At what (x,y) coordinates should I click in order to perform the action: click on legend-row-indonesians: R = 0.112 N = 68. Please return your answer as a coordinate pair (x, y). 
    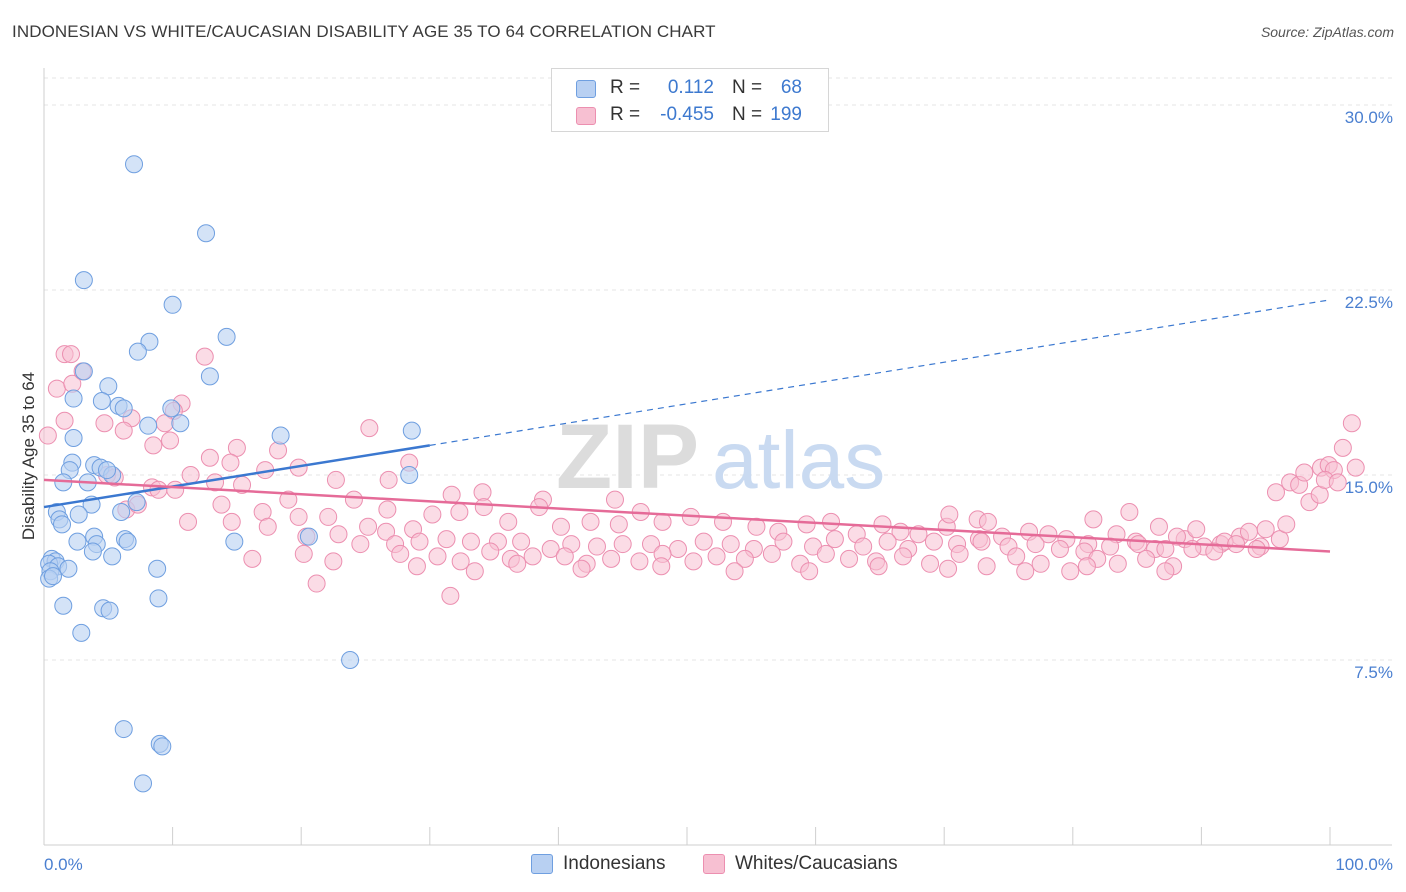
    Looking at the image, I should click on (690, 88).